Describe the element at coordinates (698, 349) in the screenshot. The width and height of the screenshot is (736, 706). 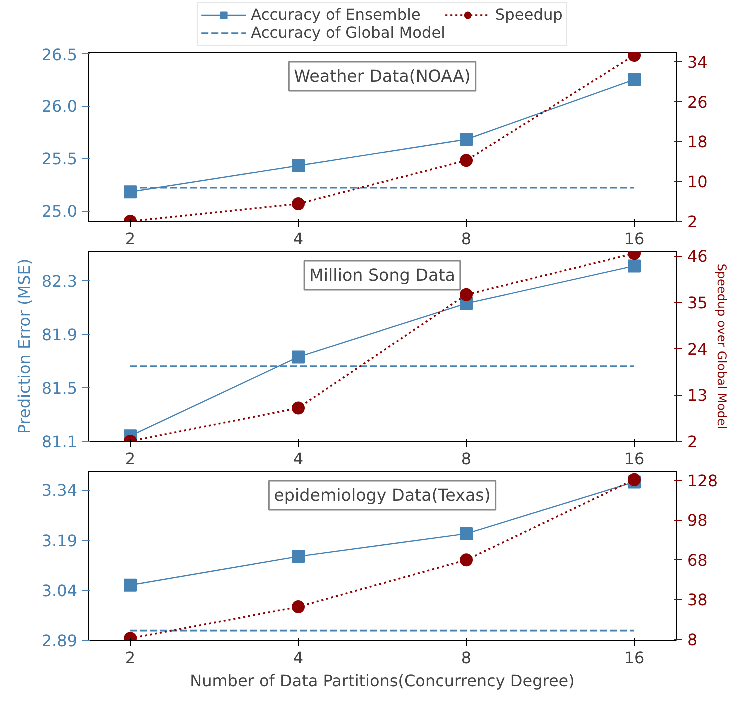
I see `y2-tick-label: 24` at that location.